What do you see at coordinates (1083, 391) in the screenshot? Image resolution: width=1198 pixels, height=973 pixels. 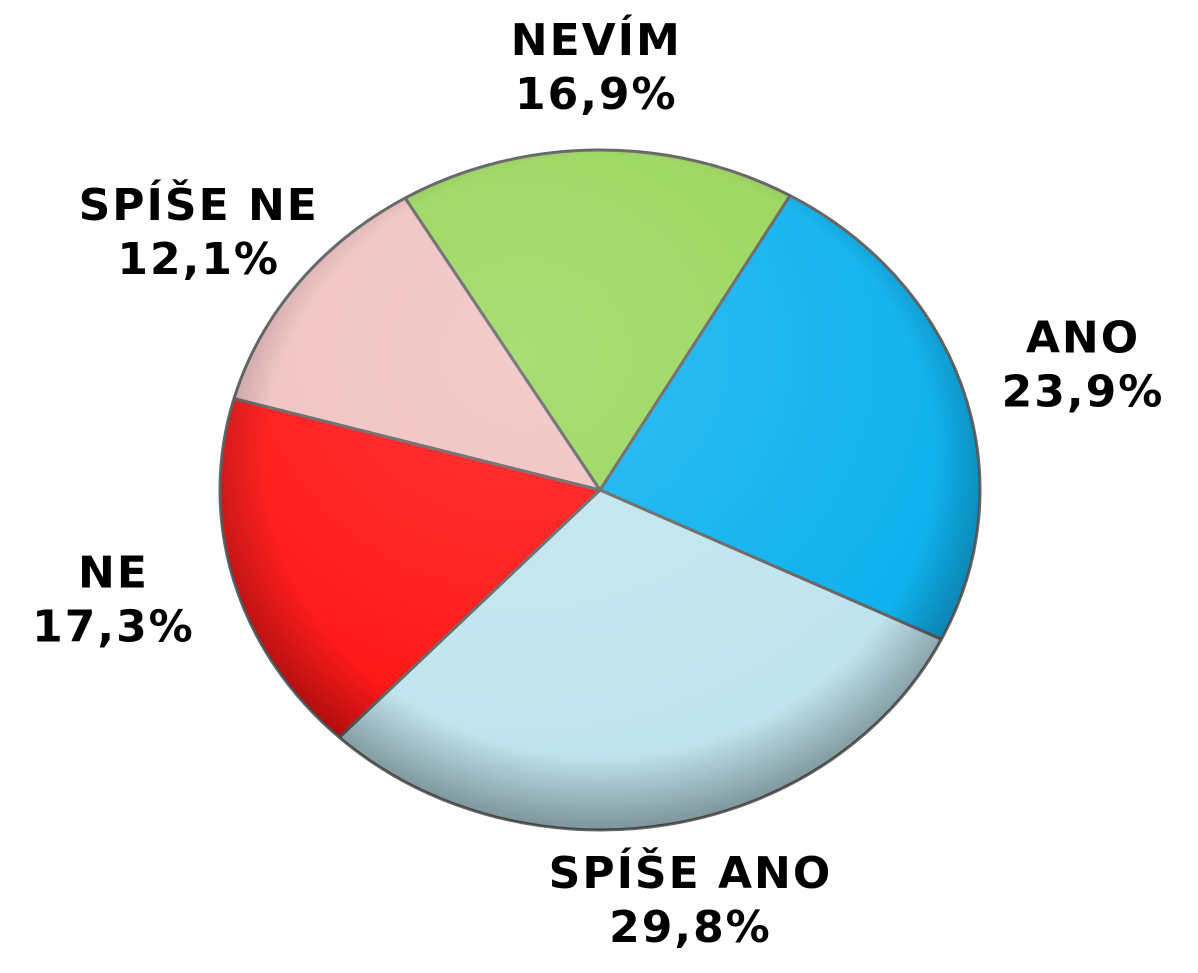 I see `slice-value-label: 23,9%` at bounding box center [1083, 391].